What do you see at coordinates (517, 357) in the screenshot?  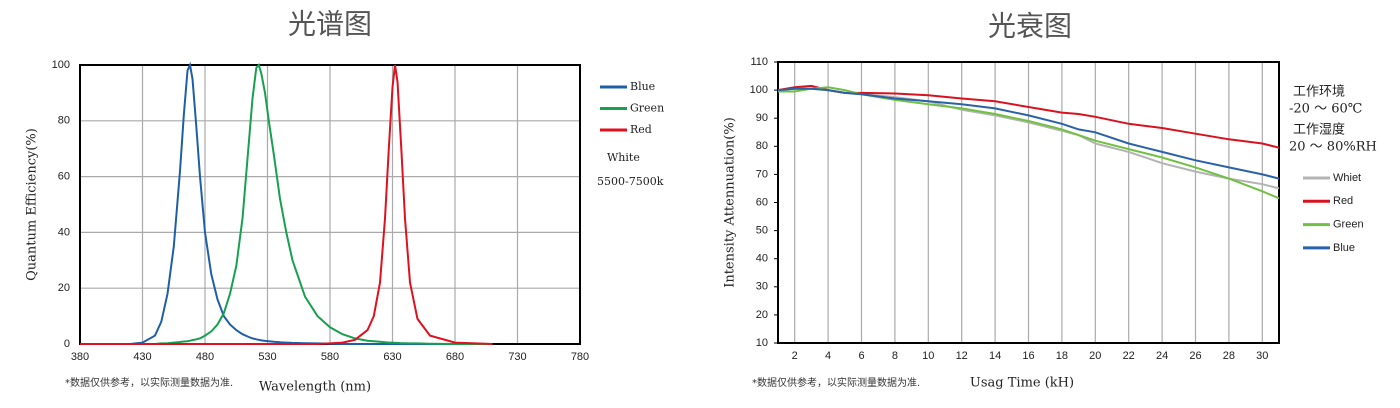 I see `x-tick-label: 730` at bounding box center [517, 357].